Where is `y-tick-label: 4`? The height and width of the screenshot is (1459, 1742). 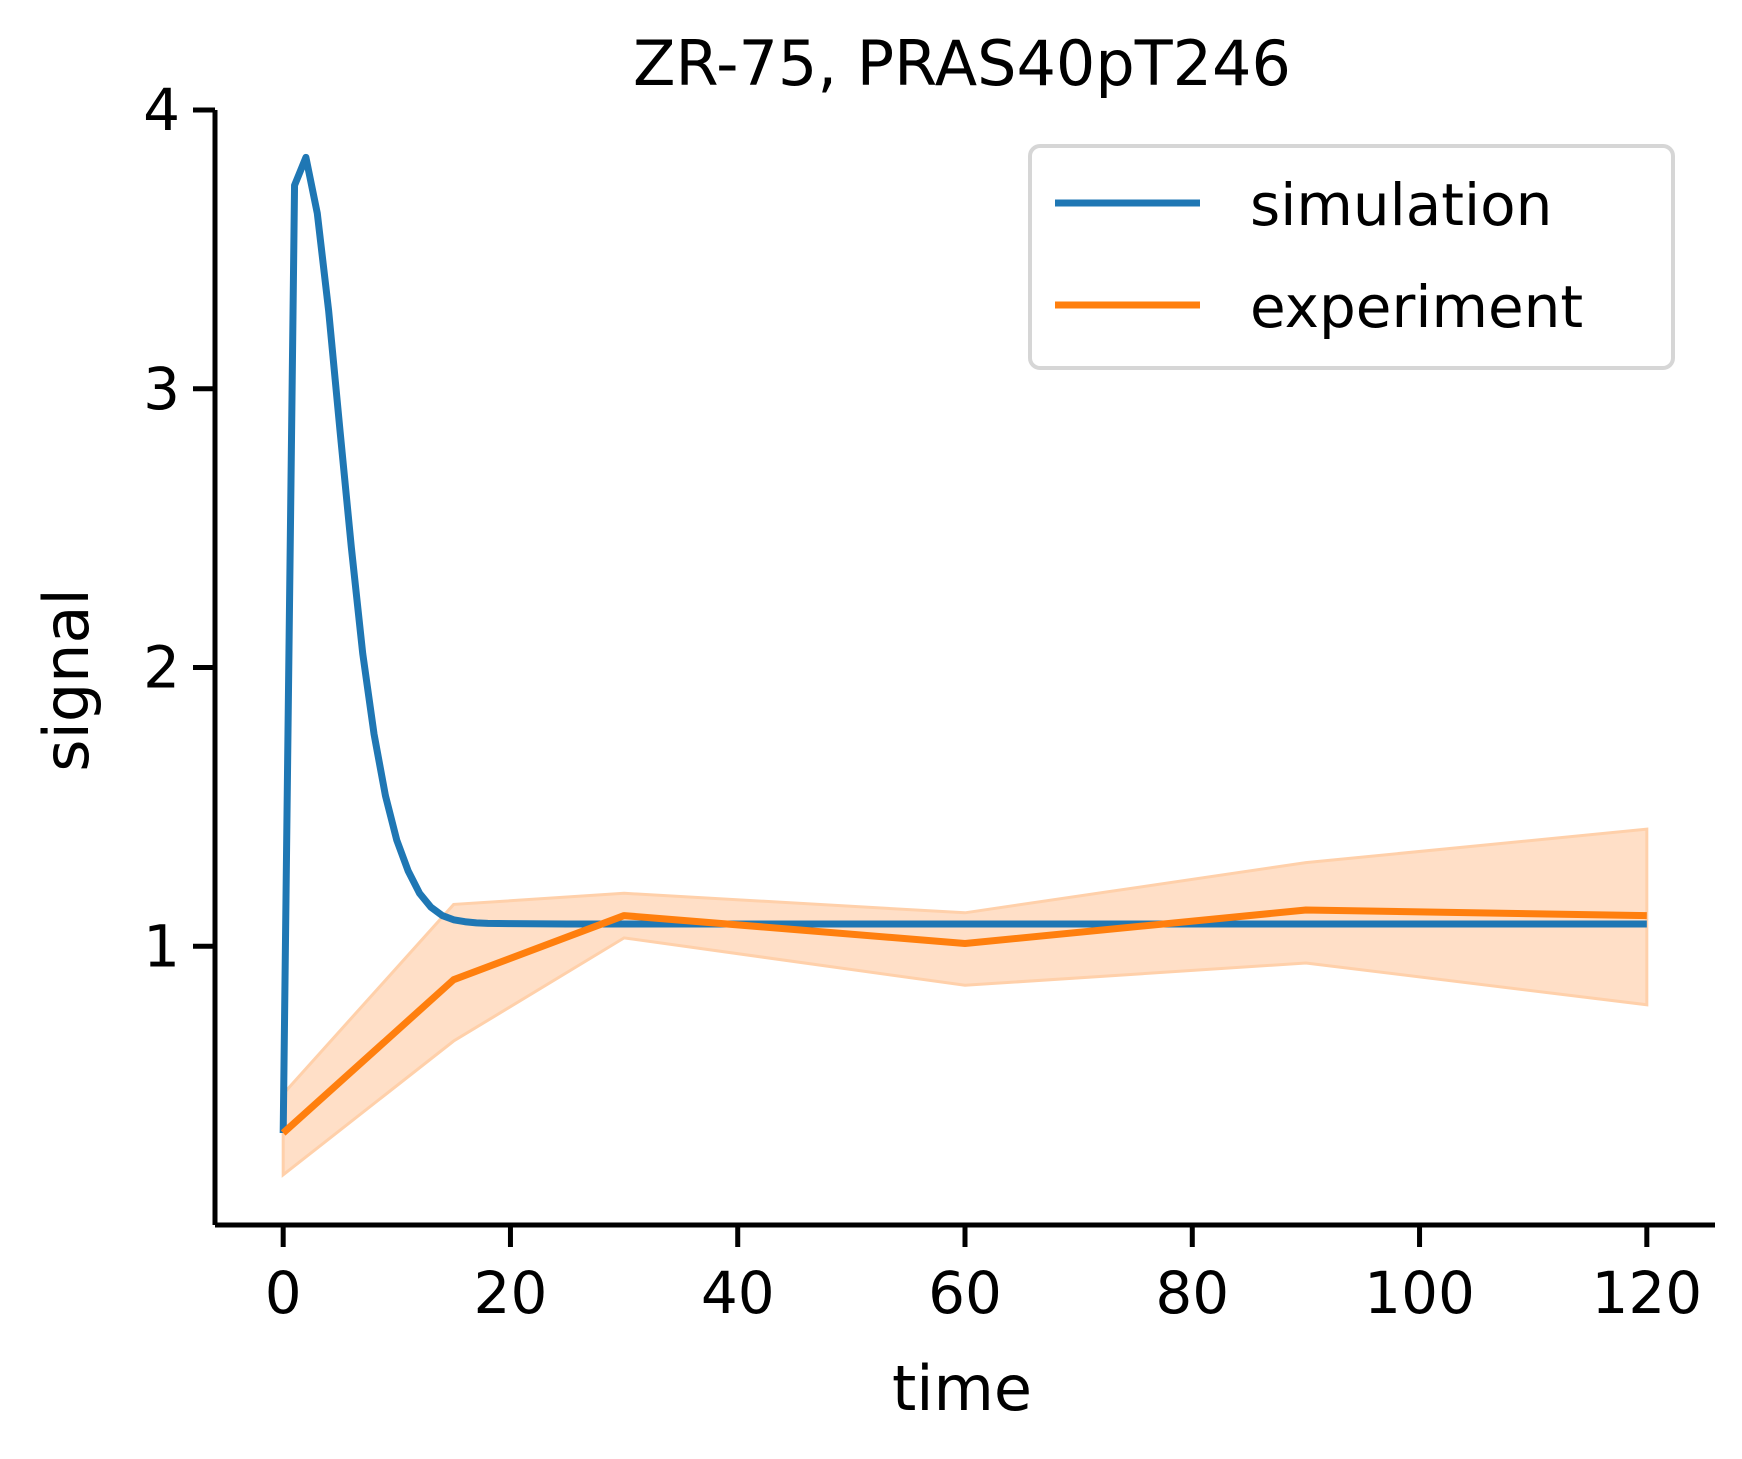 y-tick-label: 4 is located at coordinates (161, 110).